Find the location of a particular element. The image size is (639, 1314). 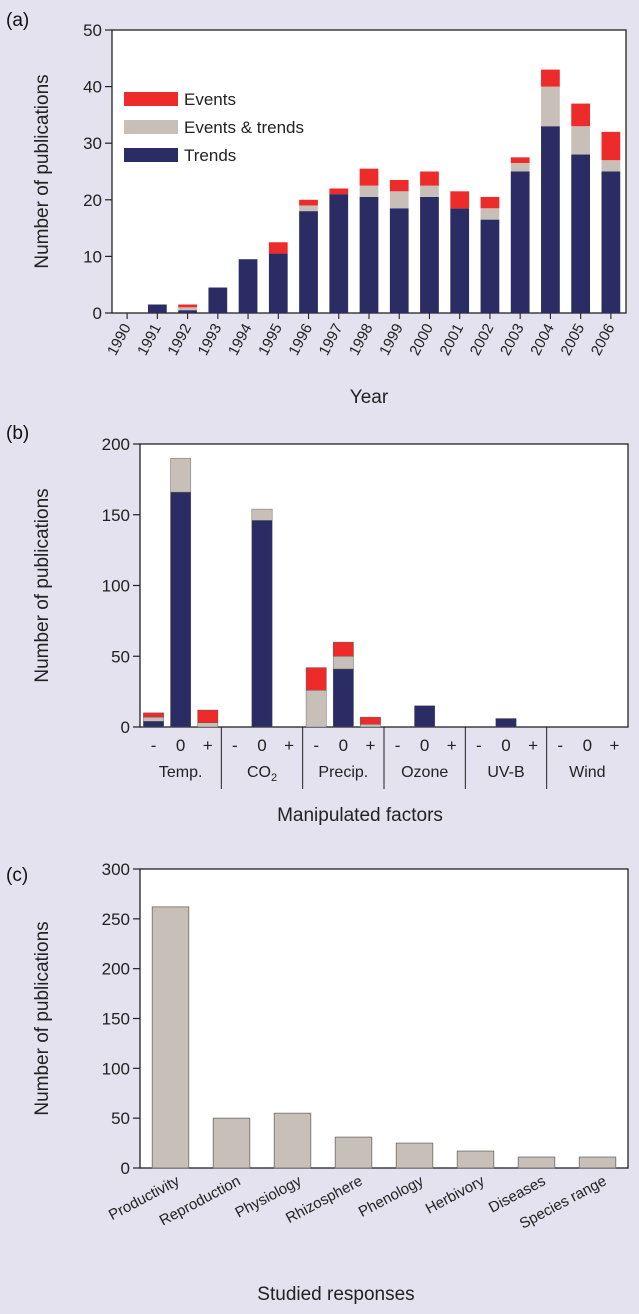

legend-label: Events is located at coordinates (210, 99).